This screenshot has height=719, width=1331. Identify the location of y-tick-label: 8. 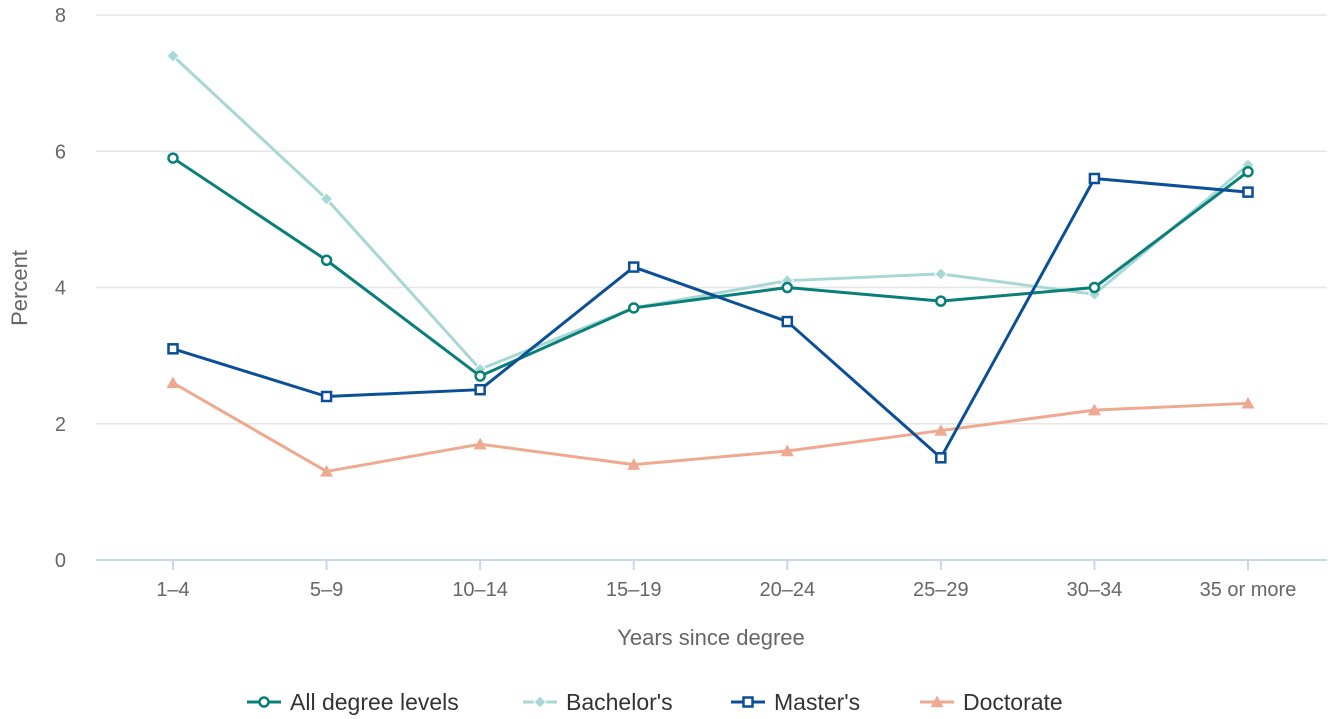
(60, 16).